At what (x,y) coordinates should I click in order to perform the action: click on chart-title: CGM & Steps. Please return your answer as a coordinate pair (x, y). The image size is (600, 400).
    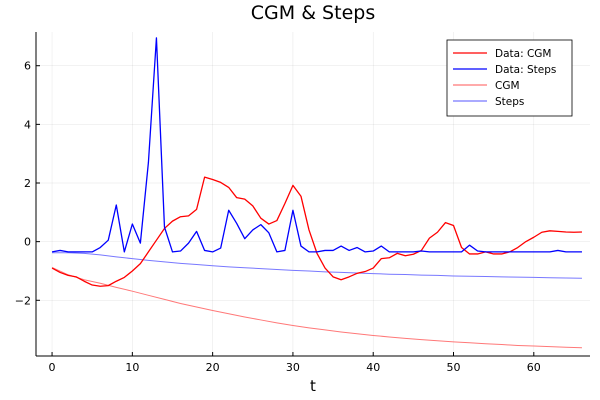
    Looking at the image, I should click on (313, 13).